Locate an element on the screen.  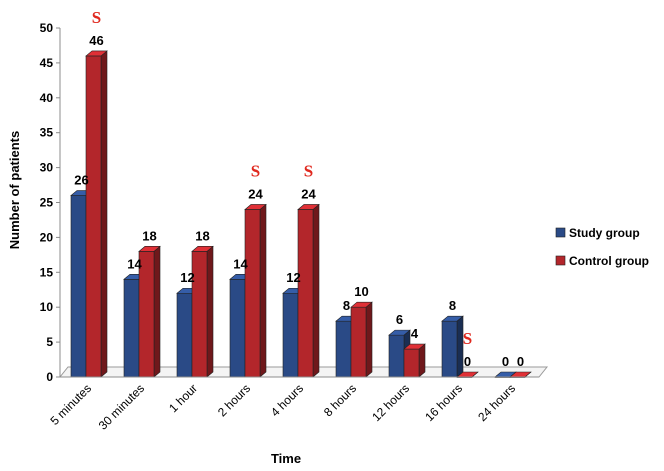
bar-study-group-16-hours is located at coordinates (452, 346).